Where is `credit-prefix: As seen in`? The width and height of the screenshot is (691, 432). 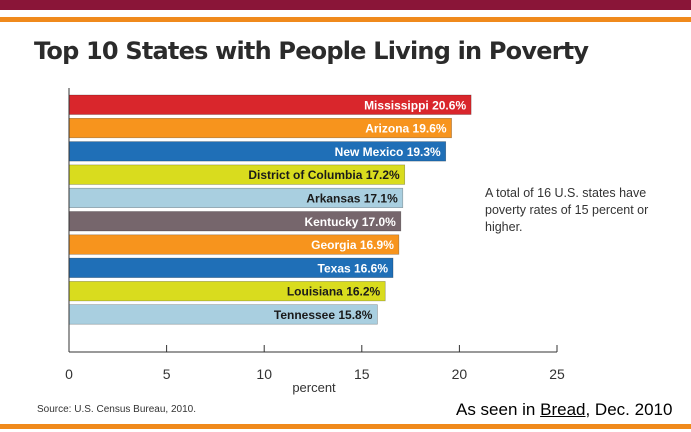
credit-prefix: As seen in is located at coordinates (498, 409).